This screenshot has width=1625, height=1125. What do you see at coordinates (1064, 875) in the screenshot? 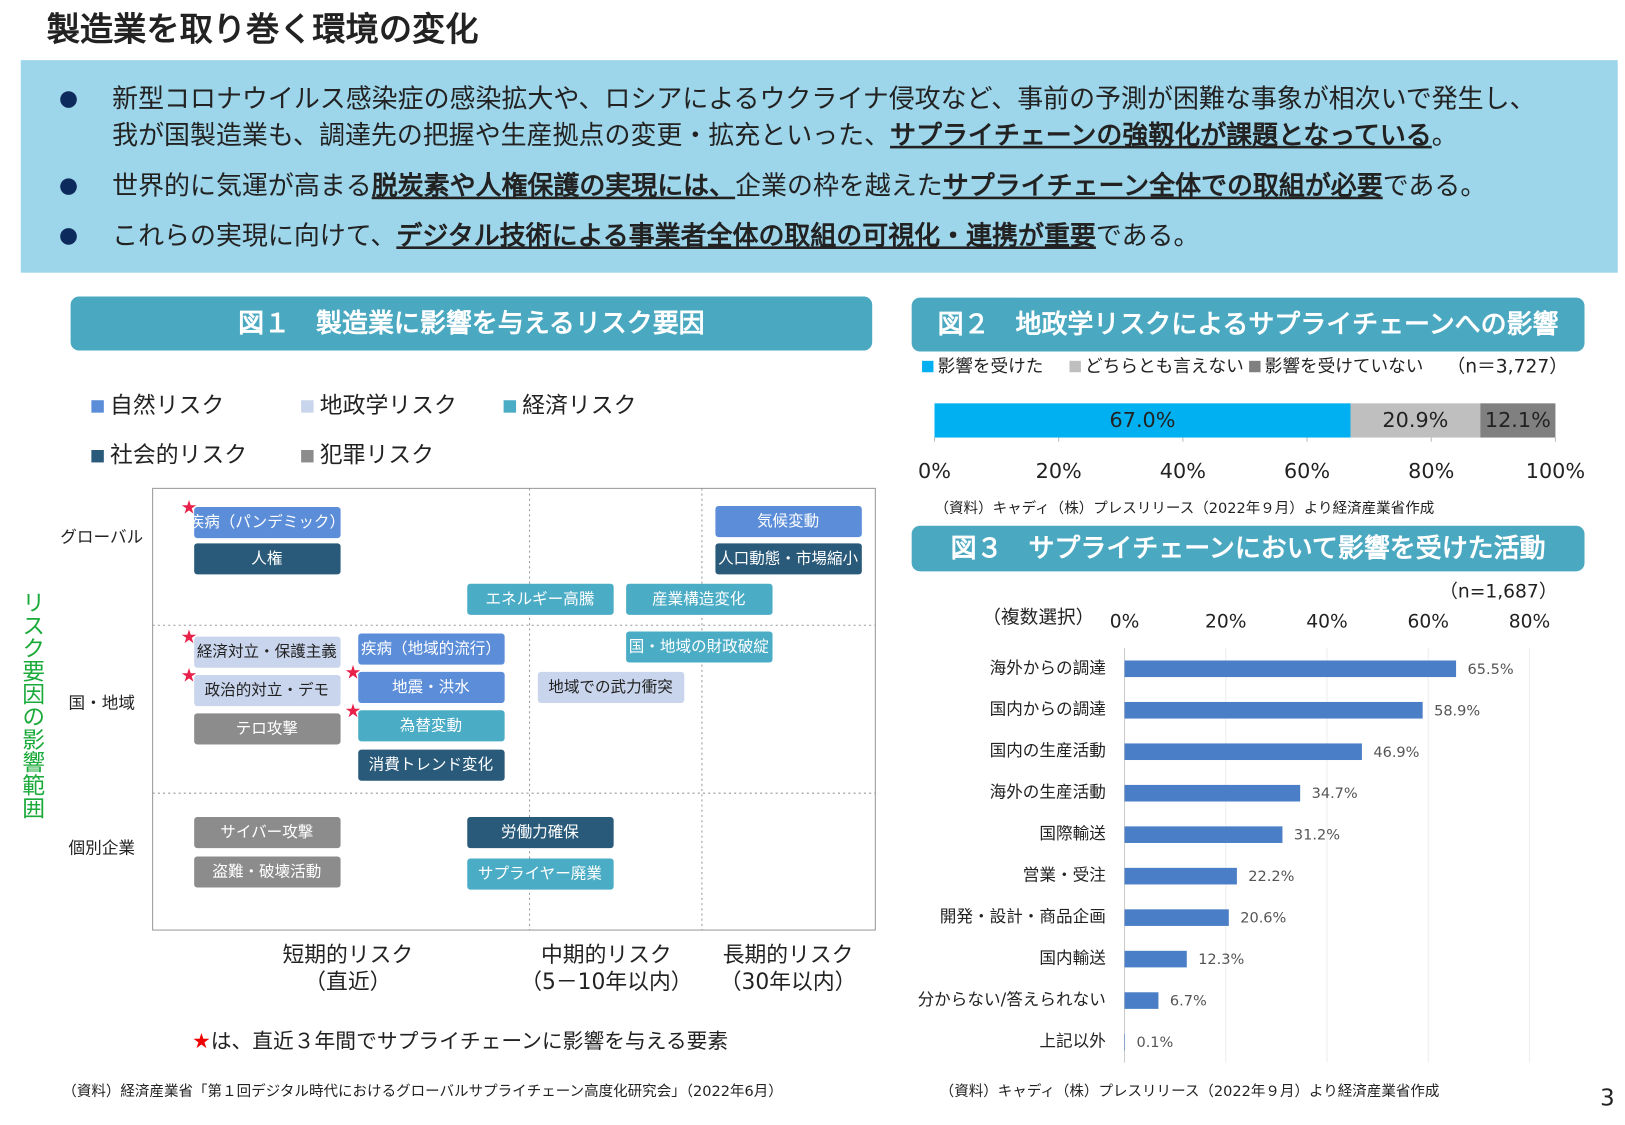
I see `category-label: 営業・受注` at bounding box center [1064, 875].